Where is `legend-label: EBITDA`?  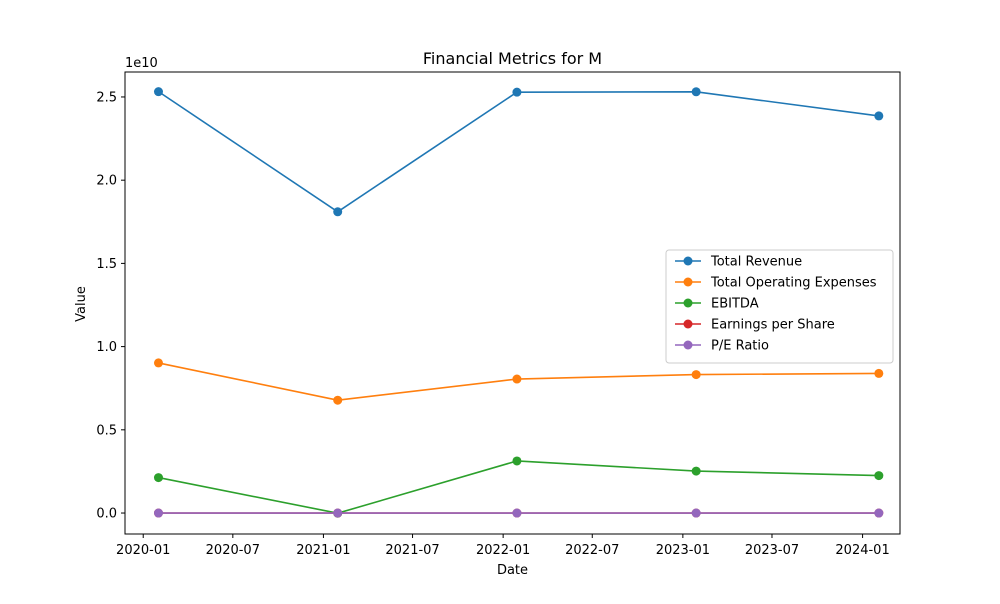 legend-label: EBITDA is located at coordinates (735, 304).